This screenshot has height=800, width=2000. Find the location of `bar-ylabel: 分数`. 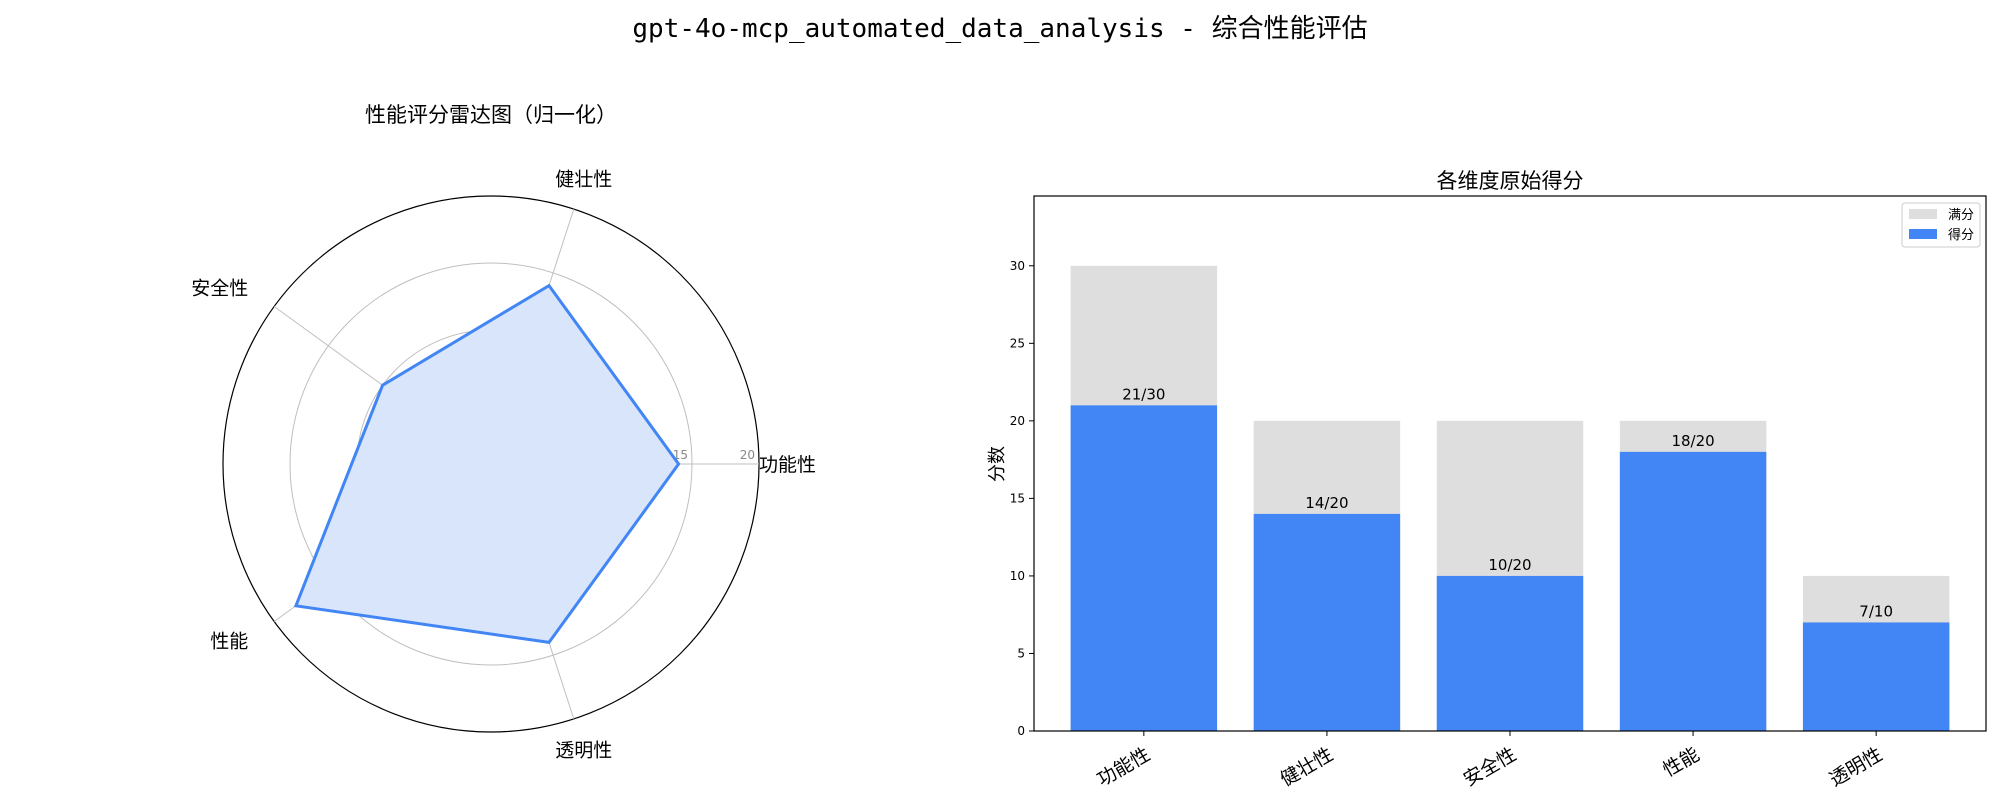

bar-ylabel: 分数 is located at coordinates (997, 464).